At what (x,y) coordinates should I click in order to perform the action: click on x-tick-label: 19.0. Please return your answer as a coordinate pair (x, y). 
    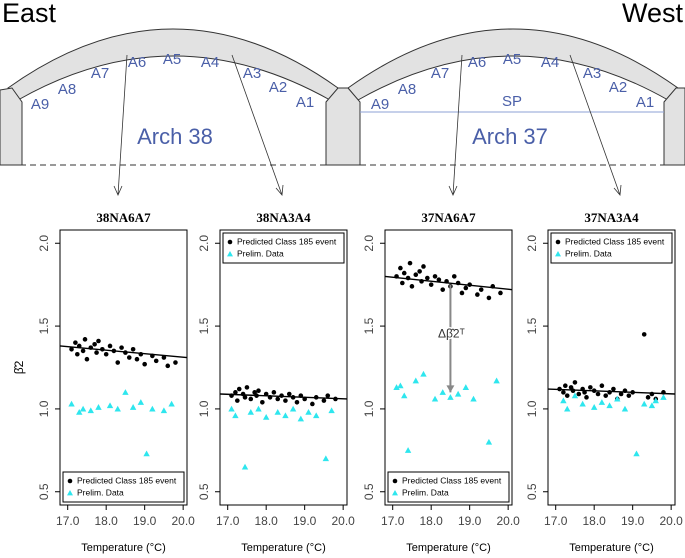
    Looking at the image, I should click on (470, 521).